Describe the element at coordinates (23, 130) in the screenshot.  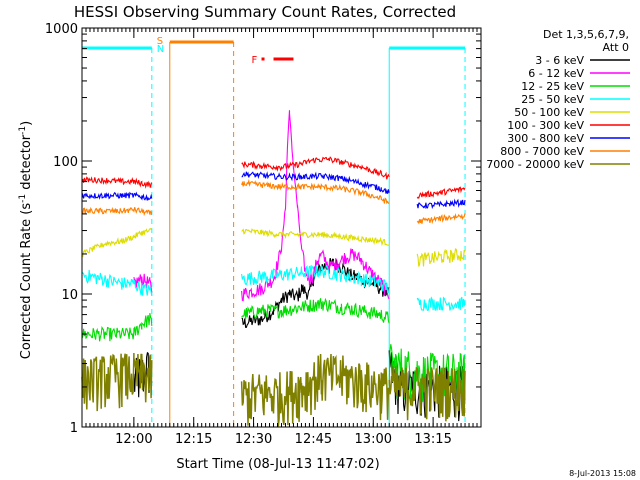
I see `y-axis-label-sup2: -1` at that location.